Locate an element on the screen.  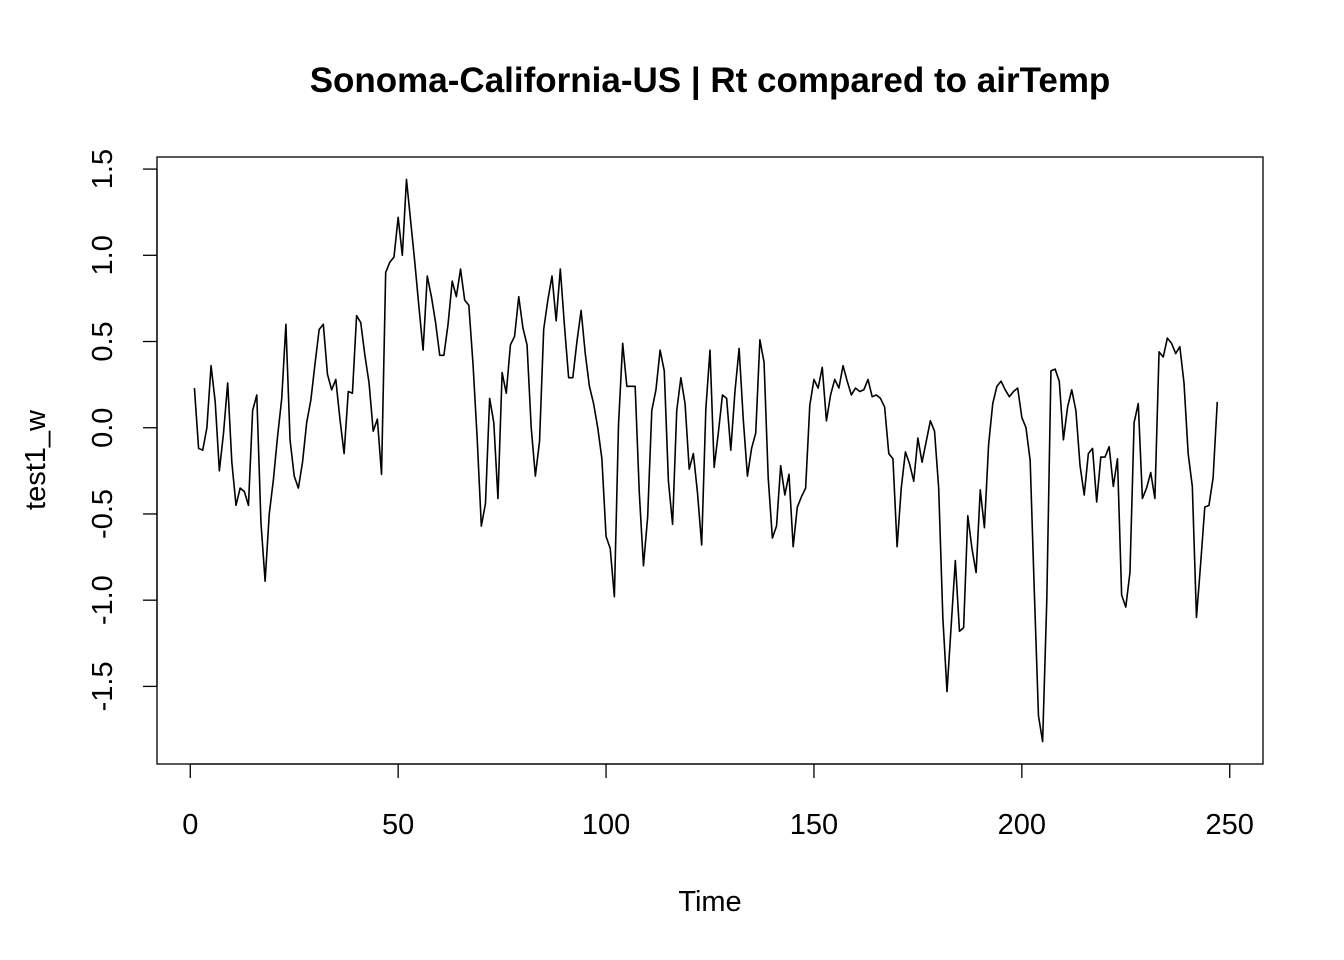
y-tick-label: -0.5 is located at coordinates (103, 514).